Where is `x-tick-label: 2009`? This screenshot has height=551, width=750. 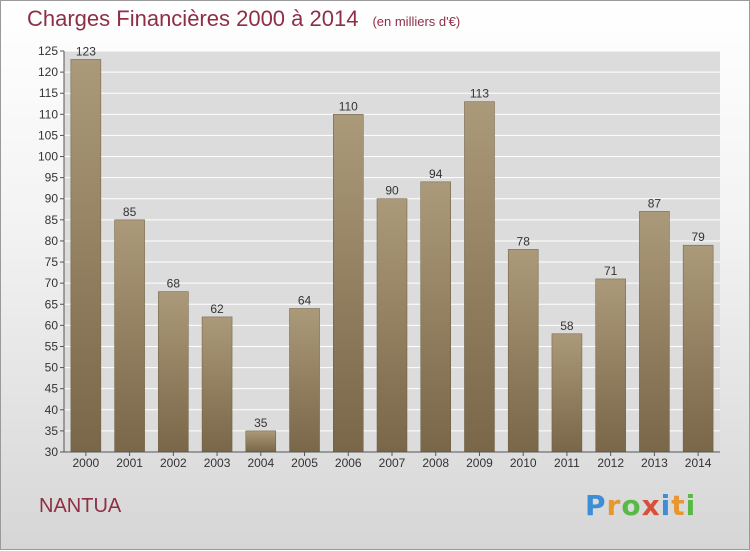
x-tick-label: 2009 is located at coordinates (479, 463).